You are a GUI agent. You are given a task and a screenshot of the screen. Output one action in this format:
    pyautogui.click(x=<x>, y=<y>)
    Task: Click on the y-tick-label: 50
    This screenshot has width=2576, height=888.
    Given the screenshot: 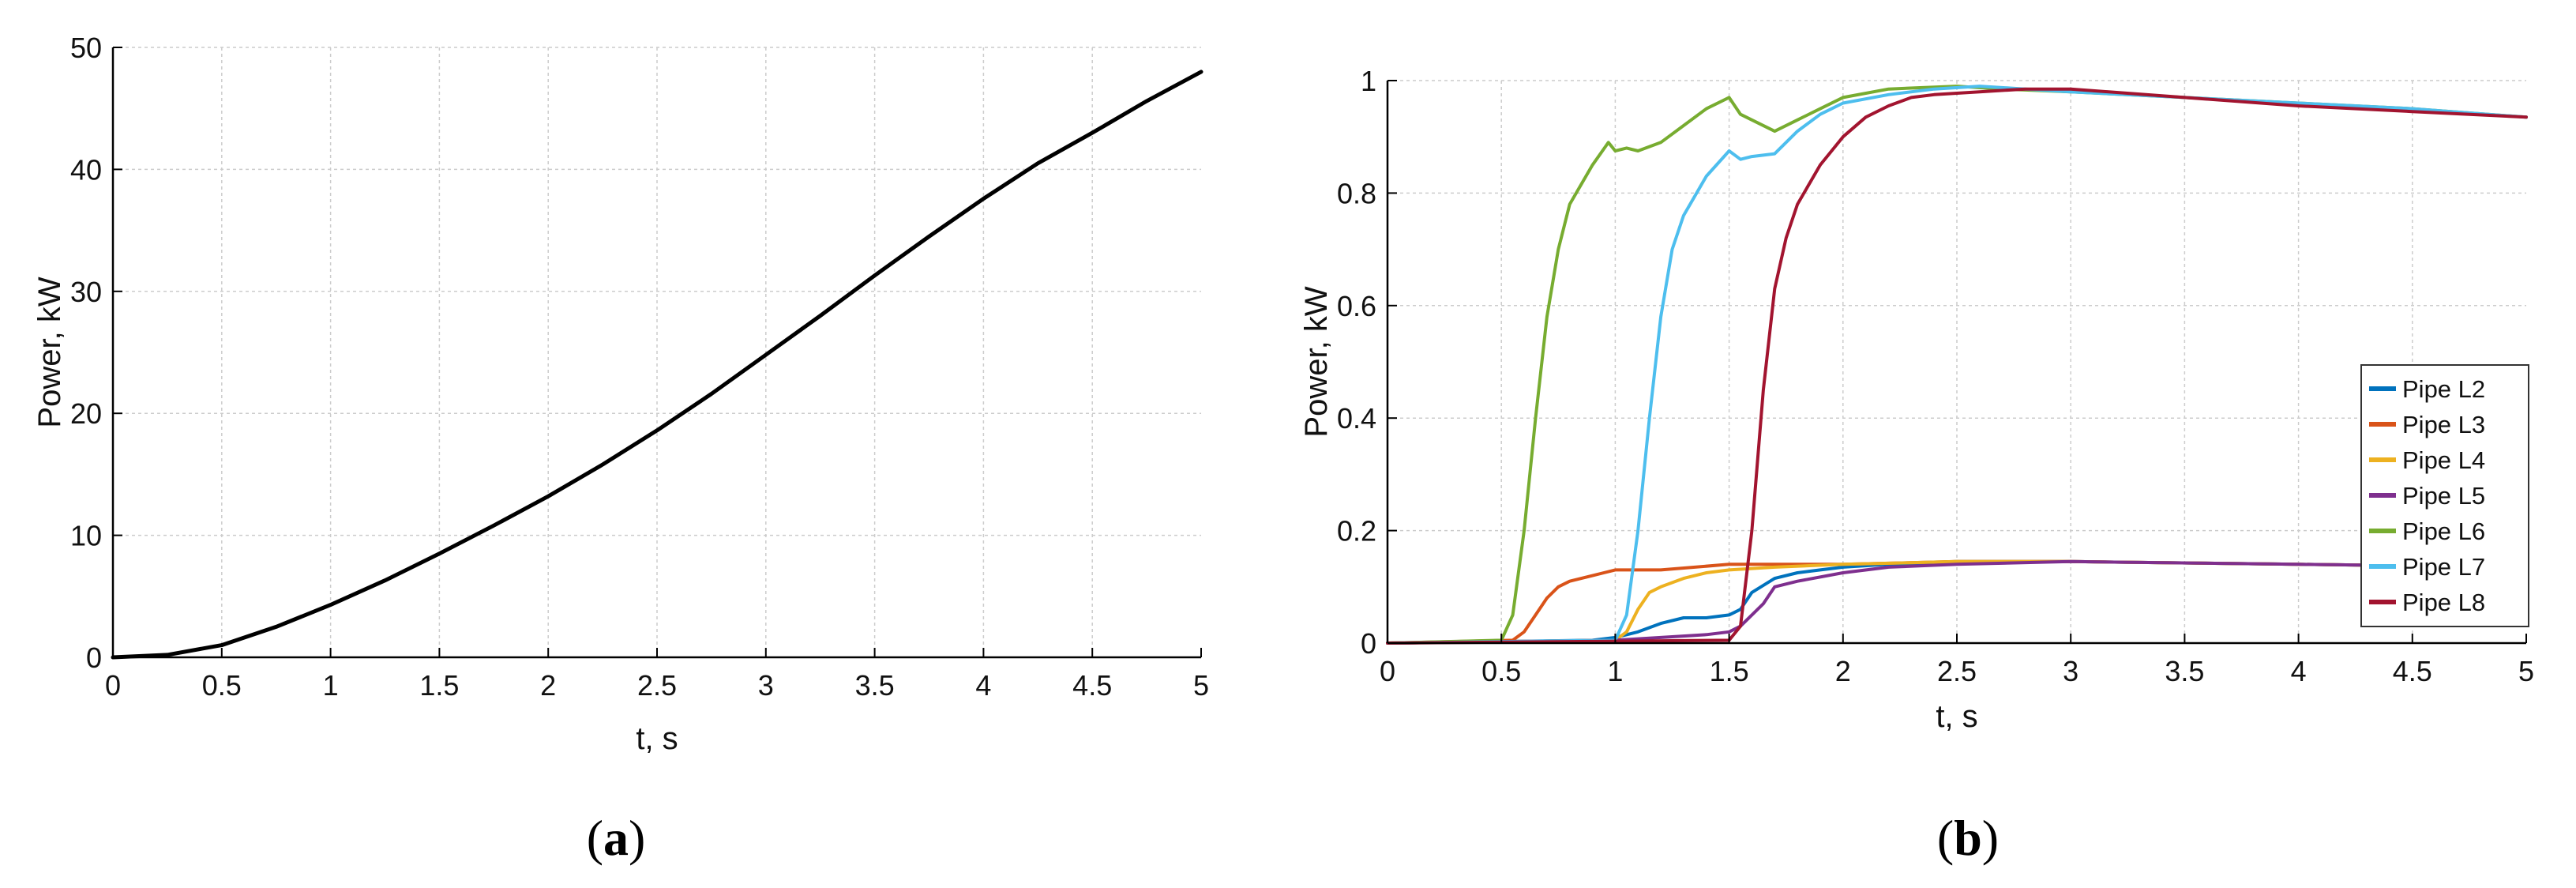 What is the action you would take?
    pyautogui.click(x=86, y=48)
    